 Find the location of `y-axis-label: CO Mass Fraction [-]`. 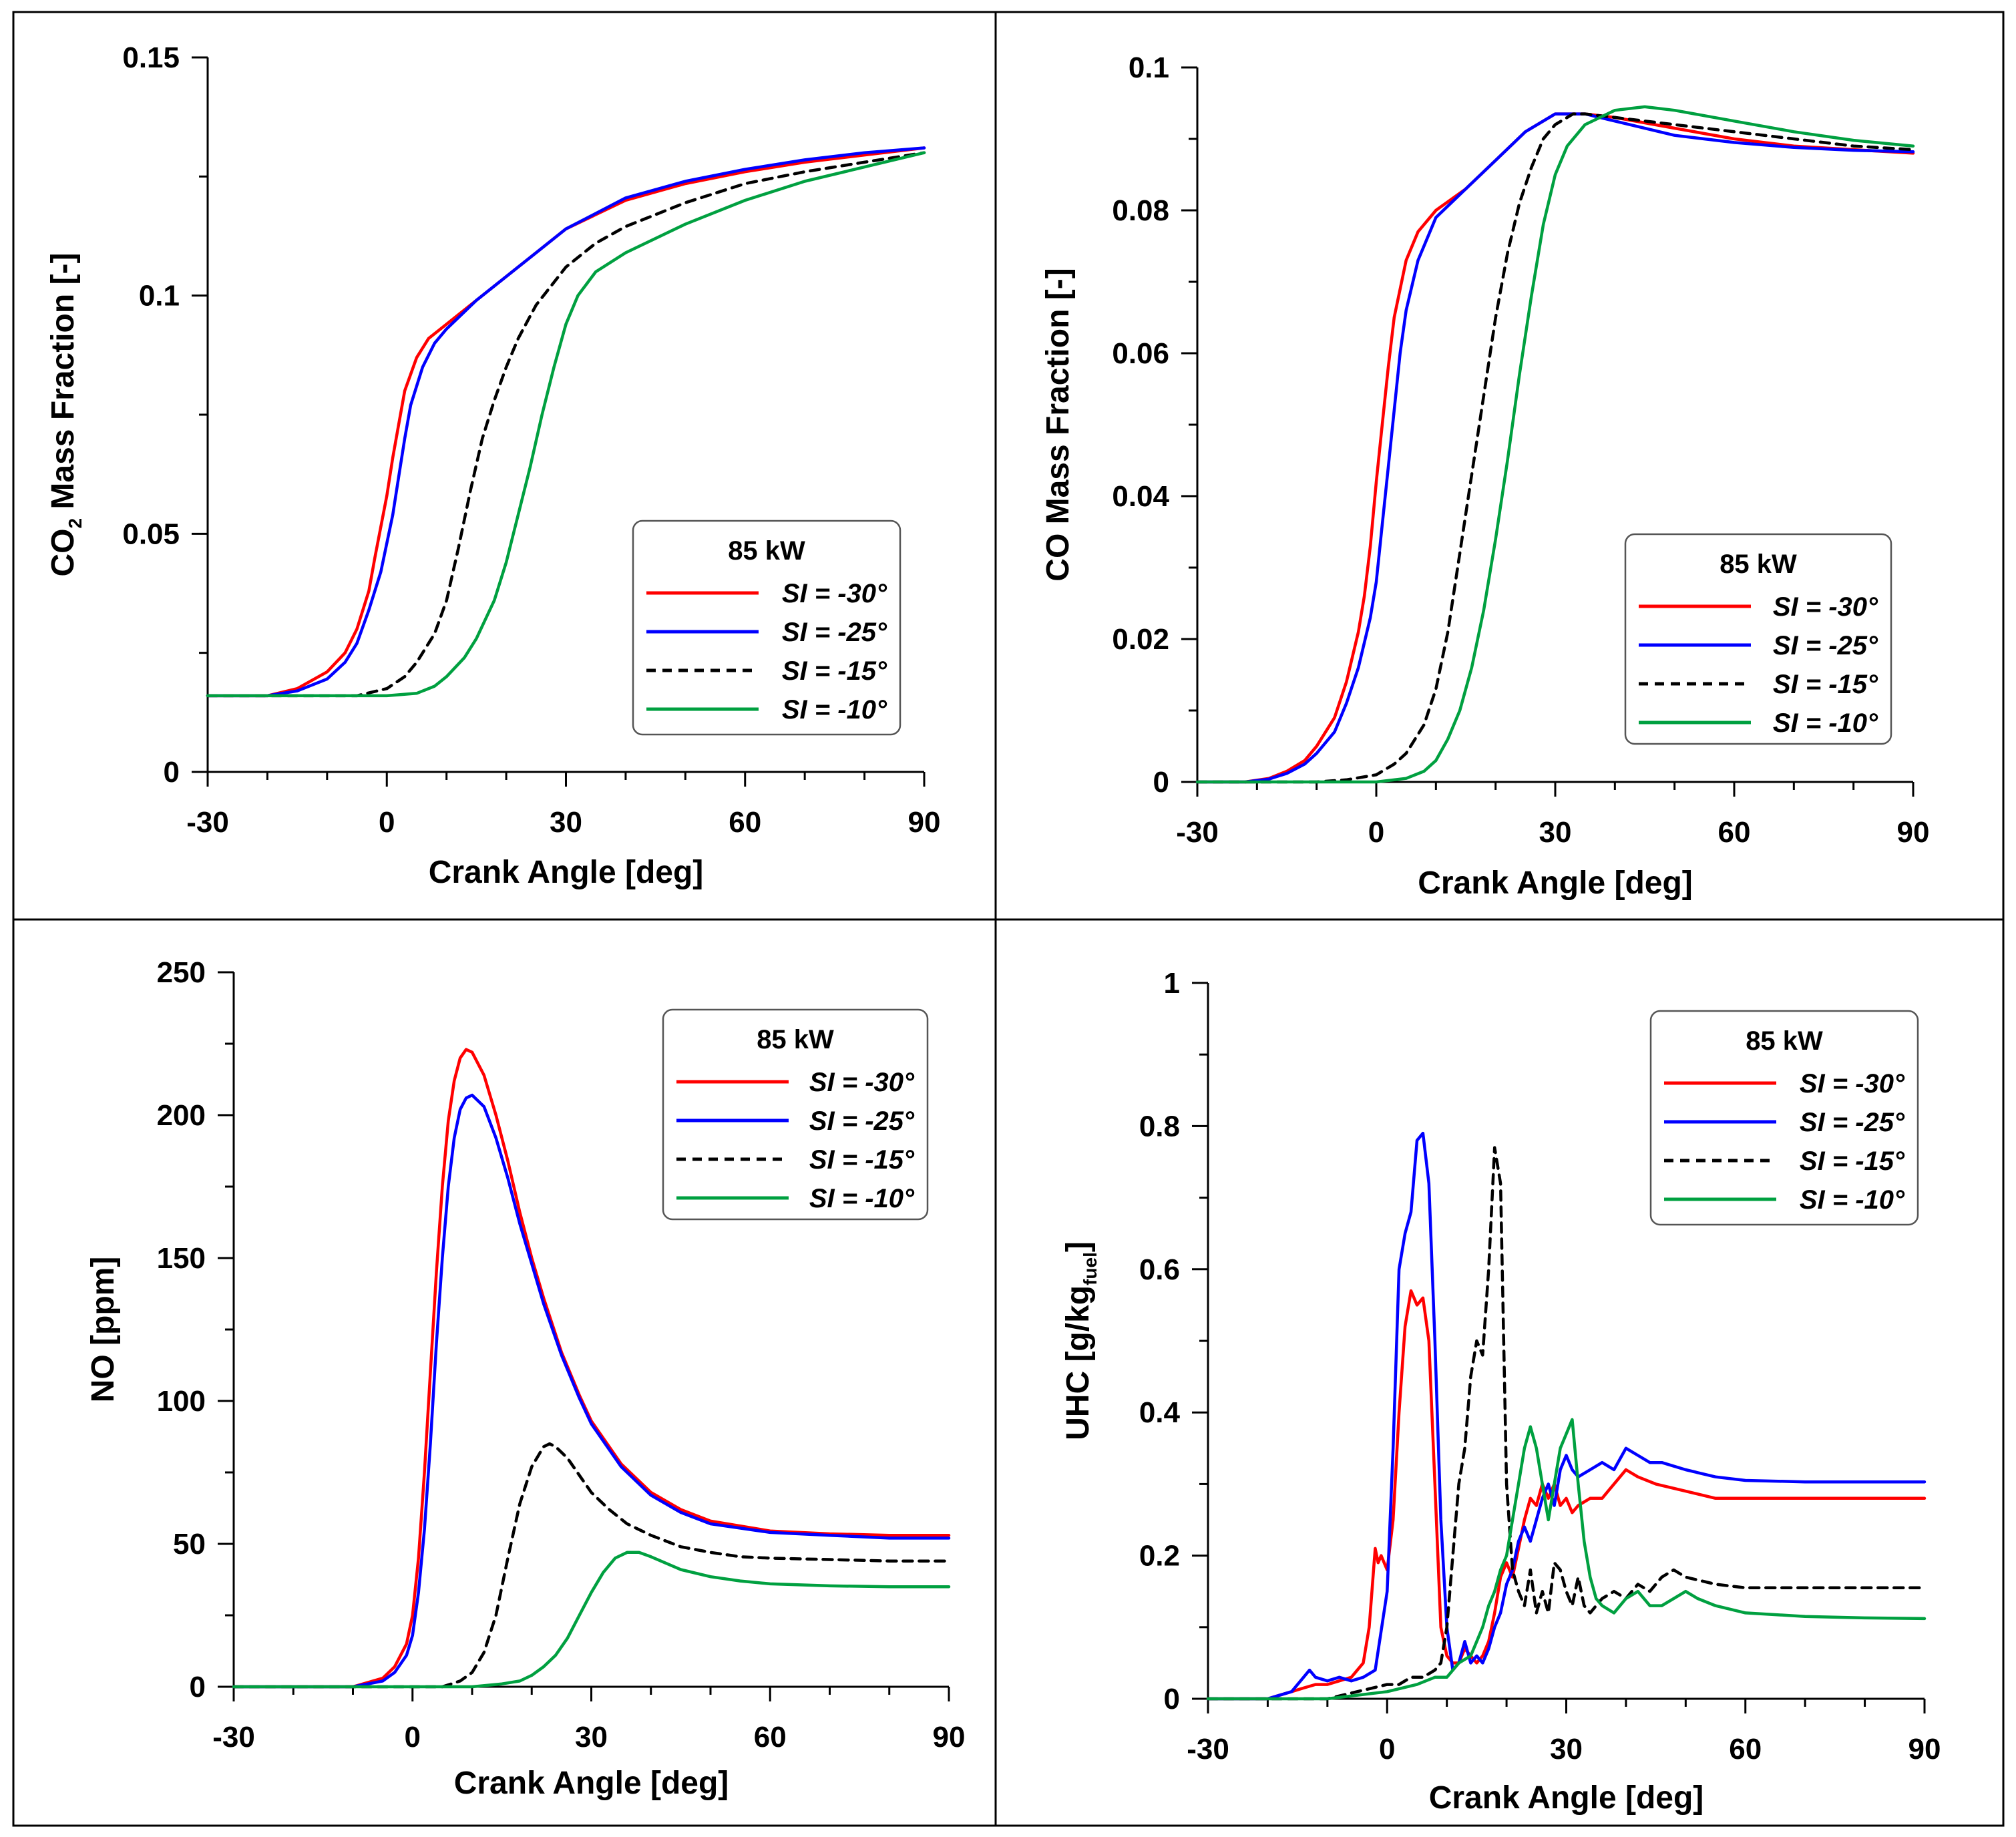

y-axis-label: CO Mass Fraction [-] is located at coordinates (1058, 424).